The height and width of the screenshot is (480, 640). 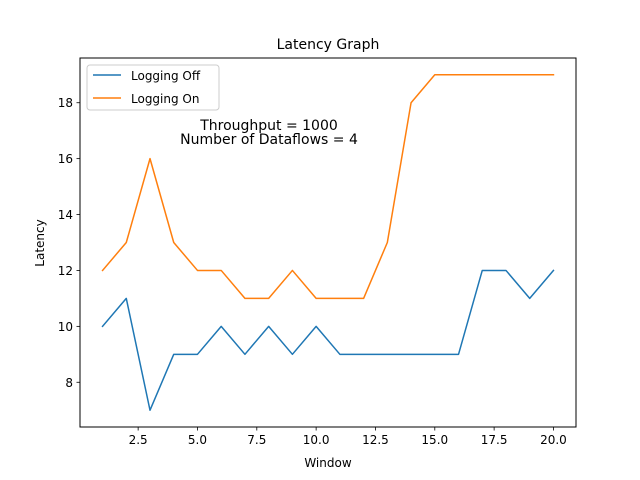 What do you see at coordinates (269, 140) in the screenshot?
I see `annotation-dataflows: Number of Dataflows = 4` at bounding box center [269, 140].